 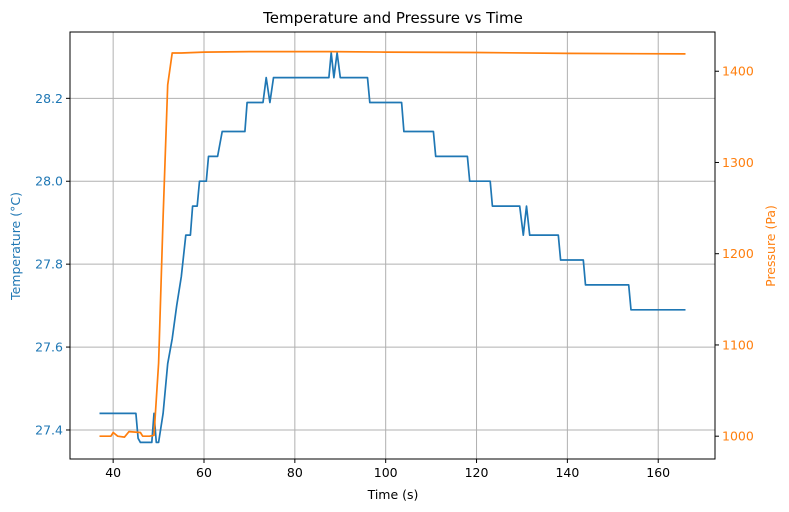 I want to click on left-y-axis-label: Temperature (°C), so click(x=15, y=246).